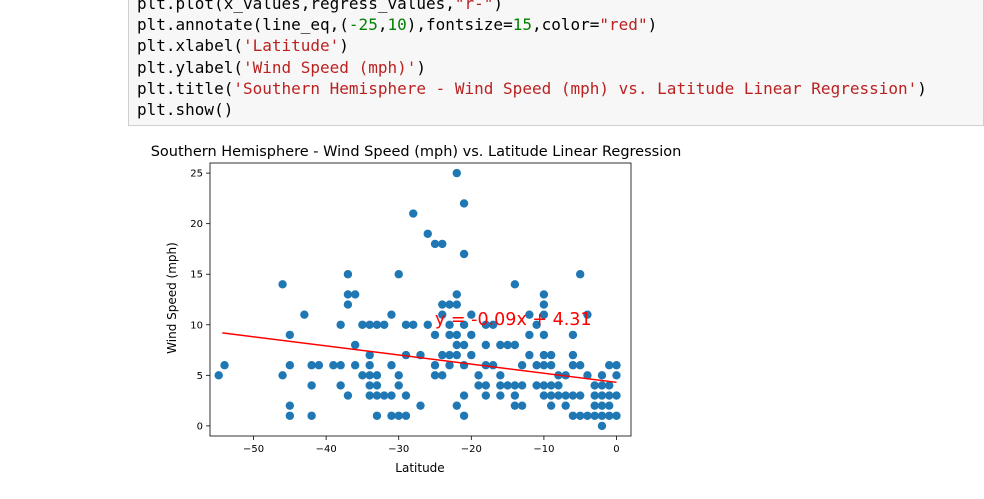 The width and height of the screenshot is (984, 499). What do you see at coordinates (397, 25) in the screenshot?
I see `code-token: 10` at bounding box center [397, 25].